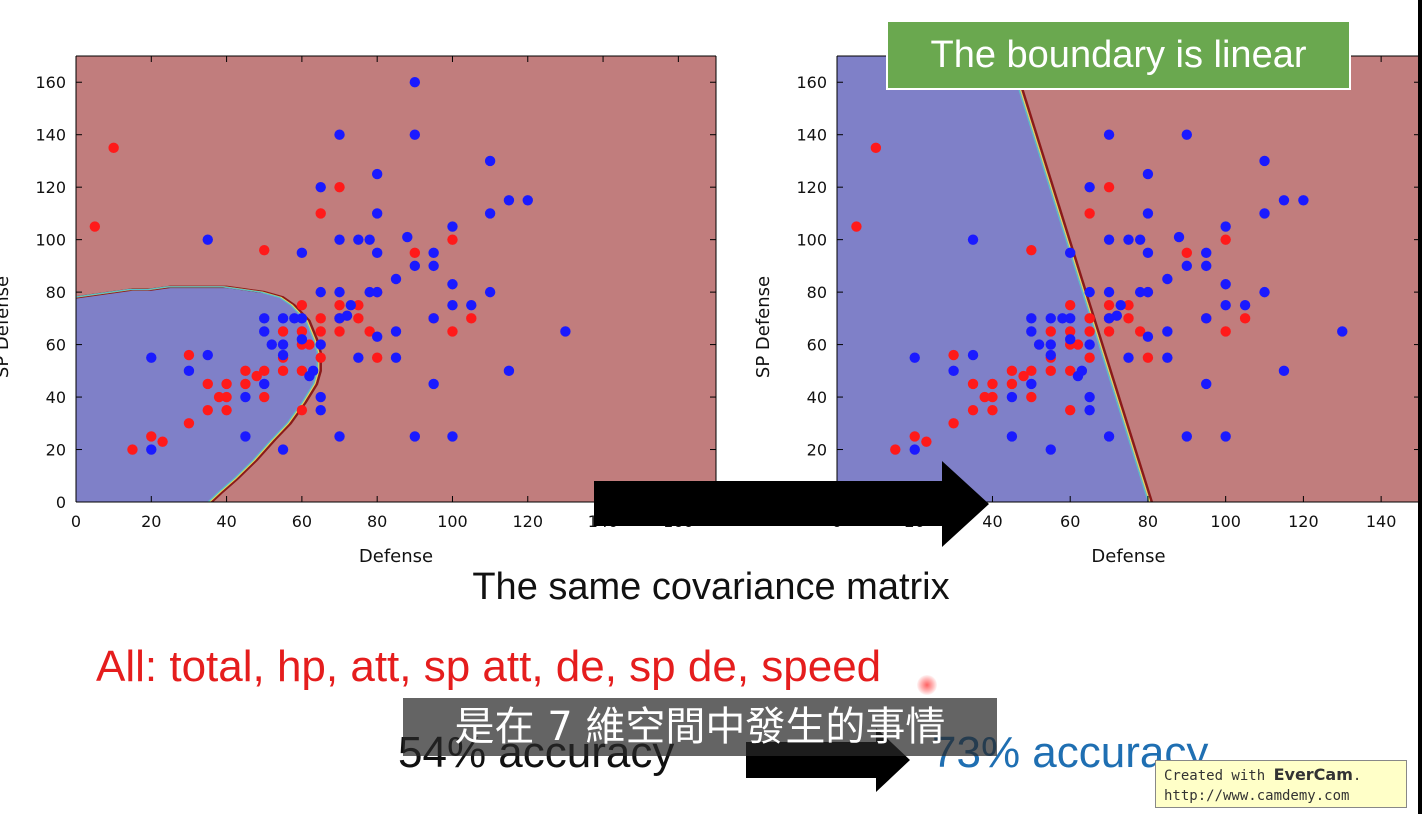 The image size is (1422, 814). I want to click on decision-boundary-dark, so click(1082, 279).